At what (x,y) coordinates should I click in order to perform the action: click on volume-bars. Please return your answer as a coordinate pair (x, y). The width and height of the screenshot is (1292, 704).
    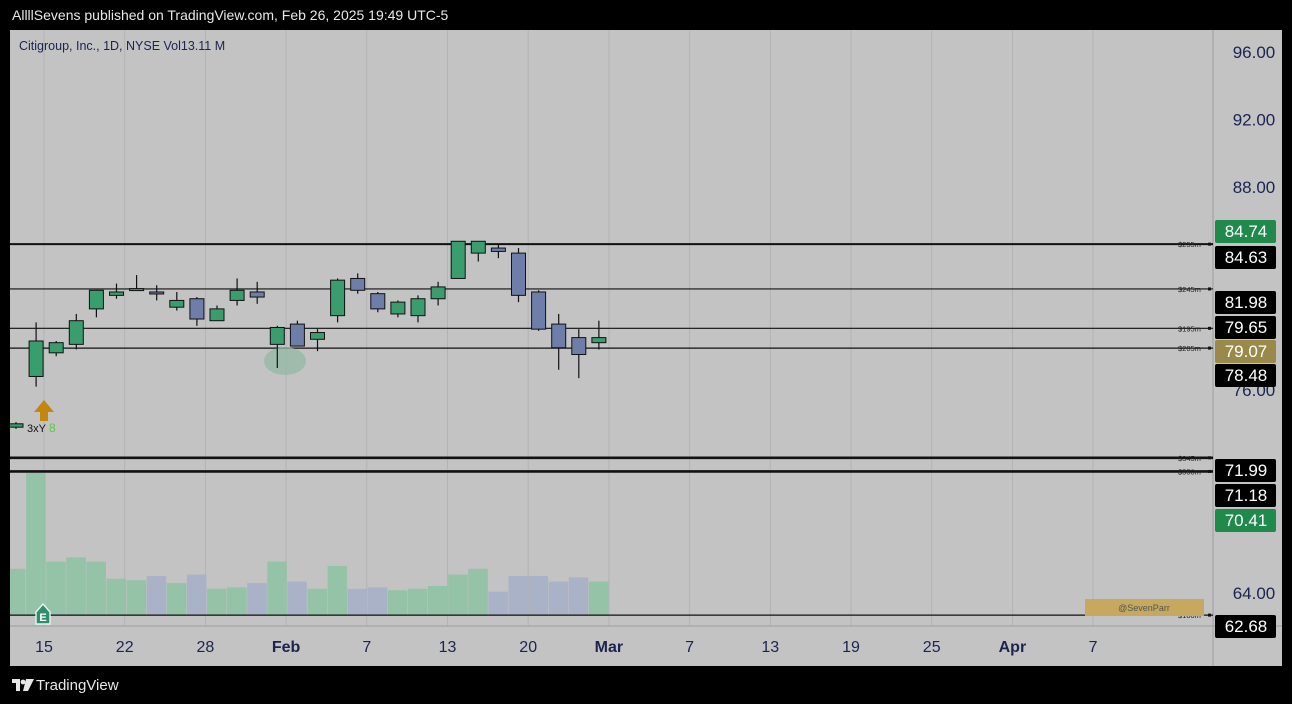
    Looking at the image, I should click on (307, 544).